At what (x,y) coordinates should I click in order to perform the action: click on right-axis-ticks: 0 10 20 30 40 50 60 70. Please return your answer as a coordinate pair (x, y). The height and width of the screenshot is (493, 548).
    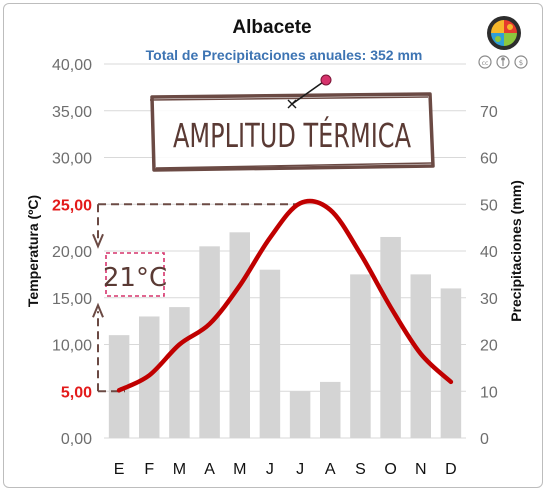
    Looking at the image, I should click on (489, 276).